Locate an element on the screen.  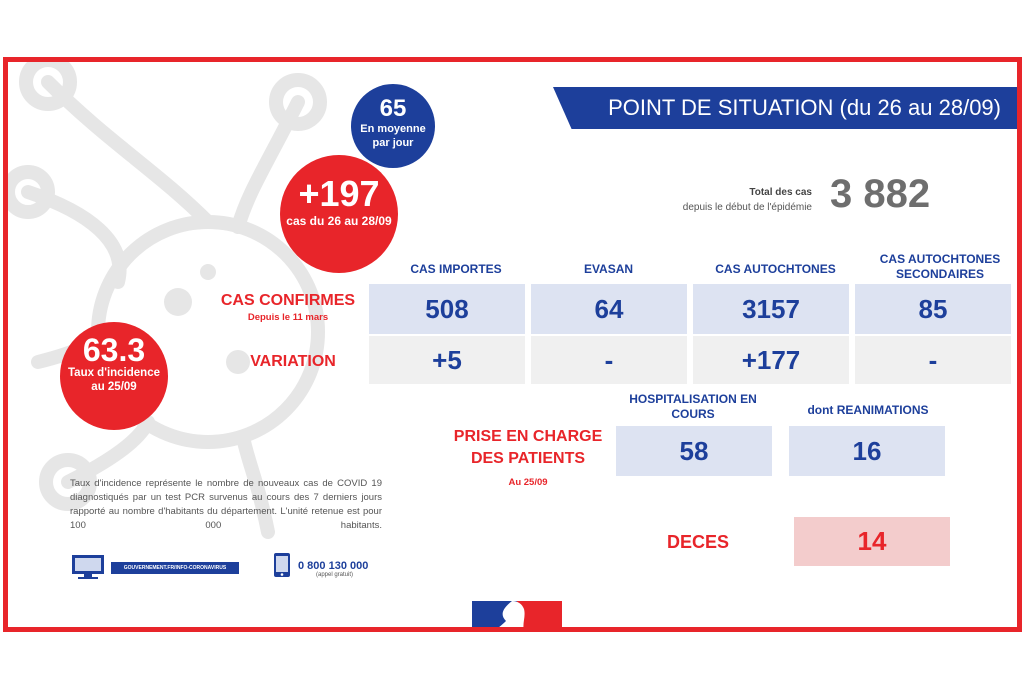
phone-note: (appel gratuit) is located at coordinates (335, 575).